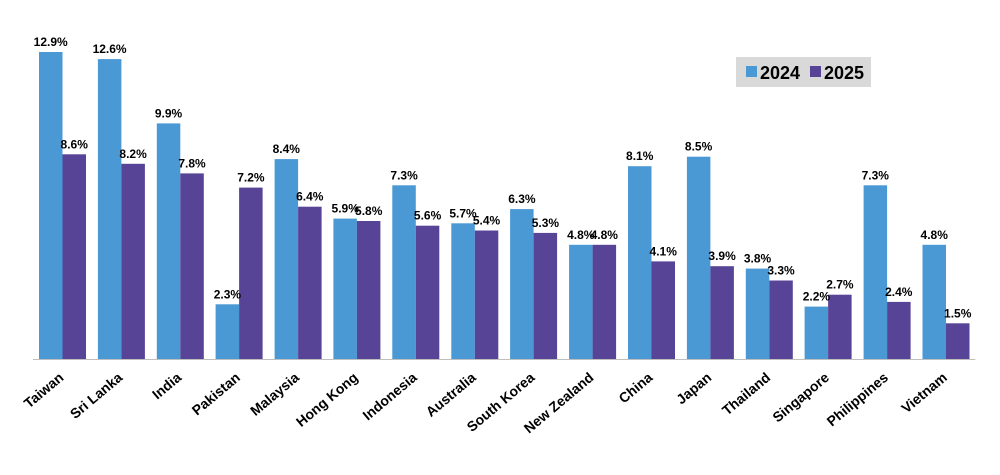  What do you see at coordinates (522, 199) in the screenshot?
I see `data-label-south-korea-2024: 6.3%` at bounding box center [522, 199].